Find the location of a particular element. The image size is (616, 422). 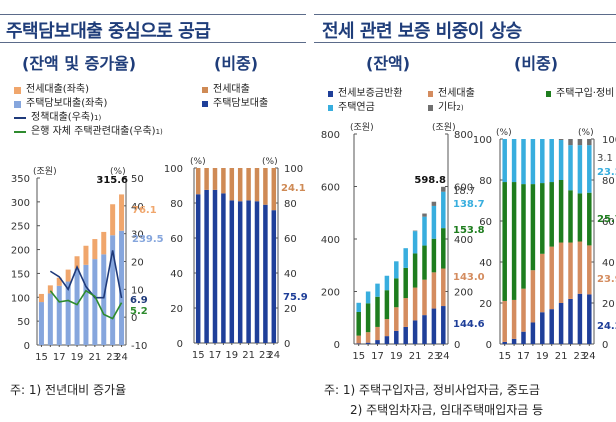

y-tick-label-right: 10 is located at coordinates (137, 290).